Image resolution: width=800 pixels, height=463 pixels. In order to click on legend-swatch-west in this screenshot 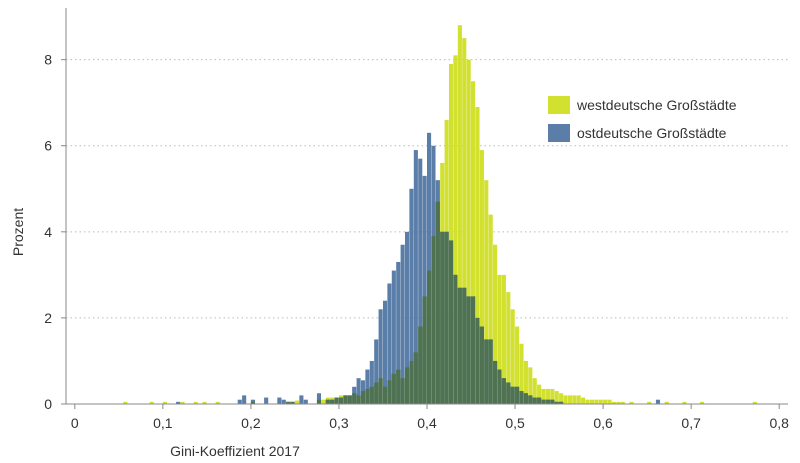, I will do `click(559, 105)`.